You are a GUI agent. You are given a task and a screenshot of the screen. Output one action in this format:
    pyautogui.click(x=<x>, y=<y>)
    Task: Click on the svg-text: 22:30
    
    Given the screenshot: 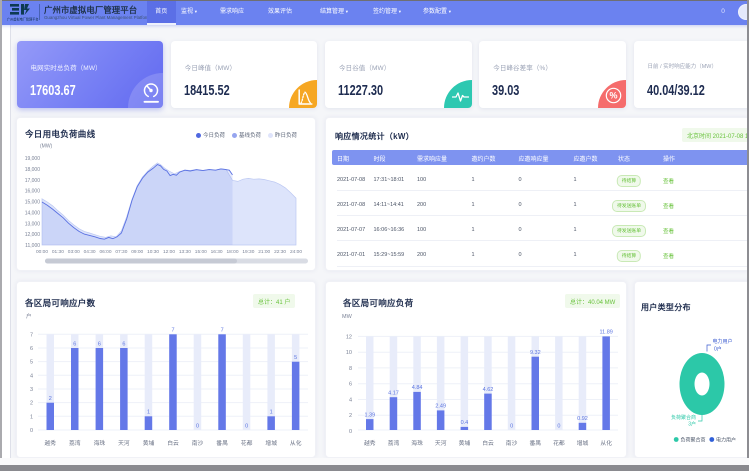 What is the action you would take?
    pyautogui.click(x=280, y=252)
    